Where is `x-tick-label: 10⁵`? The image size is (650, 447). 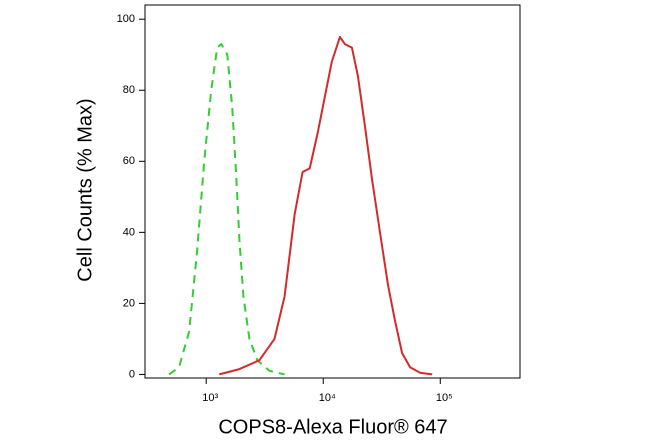
x-tick-label: 10⁵ is located at coordinates (444, 398).